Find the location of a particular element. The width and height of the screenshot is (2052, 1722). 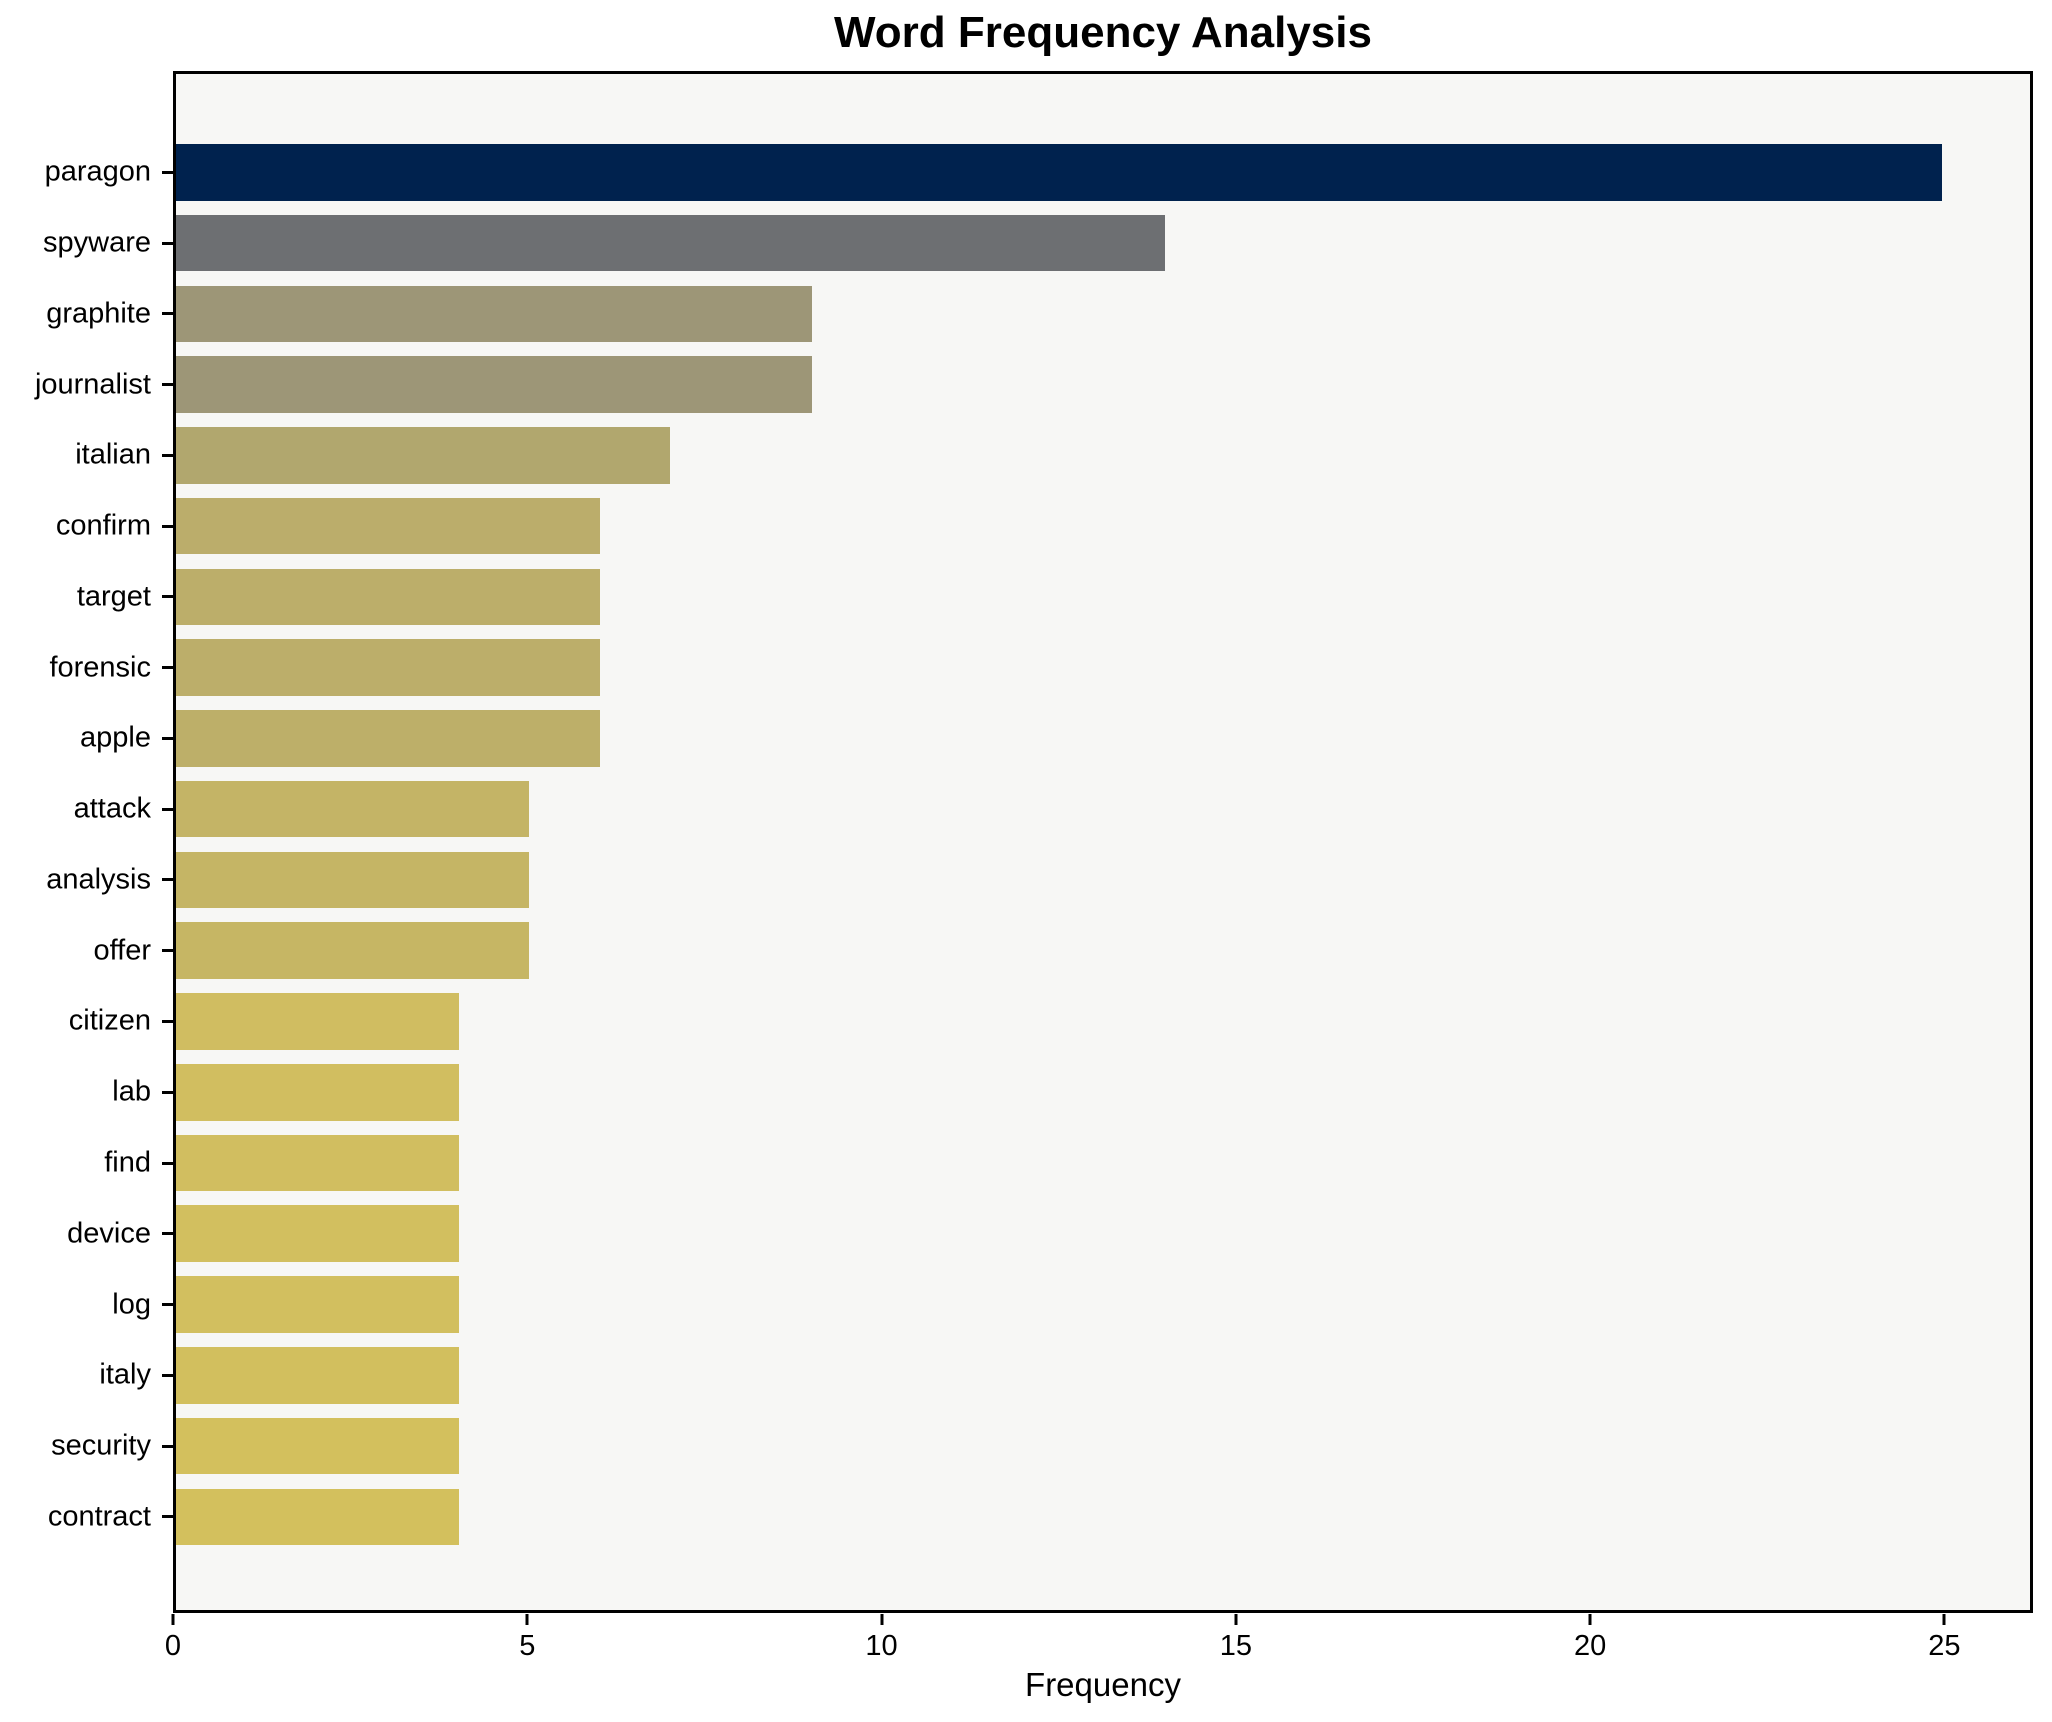

bar-row: analysis is located at coordinates (1038, 887).